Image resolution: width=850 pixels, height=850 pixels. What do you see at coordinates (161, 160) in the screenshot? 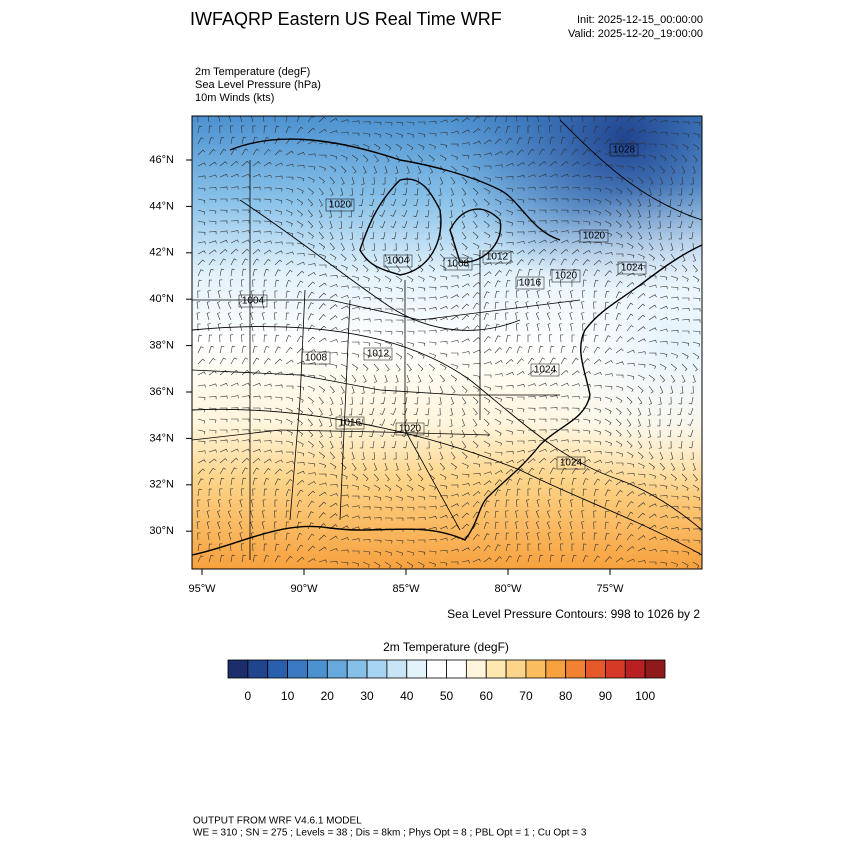
I see `lat-label: 46°N` at bounding box center [161, 160].